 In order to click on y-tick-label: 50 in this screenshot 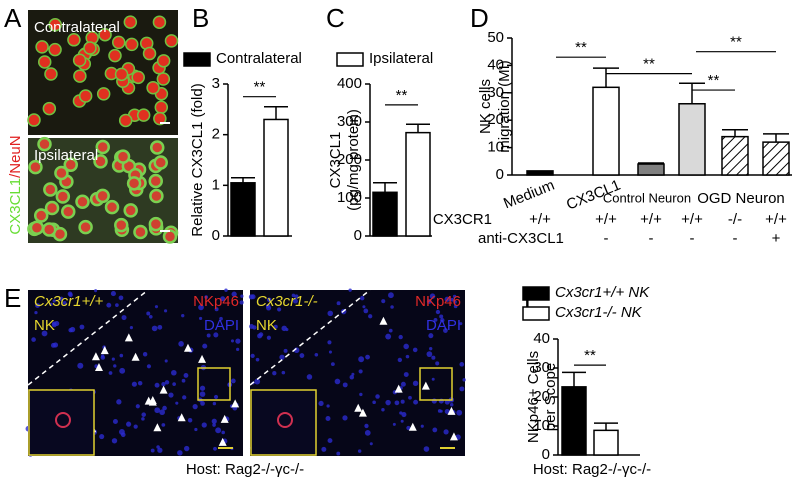, I will do `click(495, 37)`.